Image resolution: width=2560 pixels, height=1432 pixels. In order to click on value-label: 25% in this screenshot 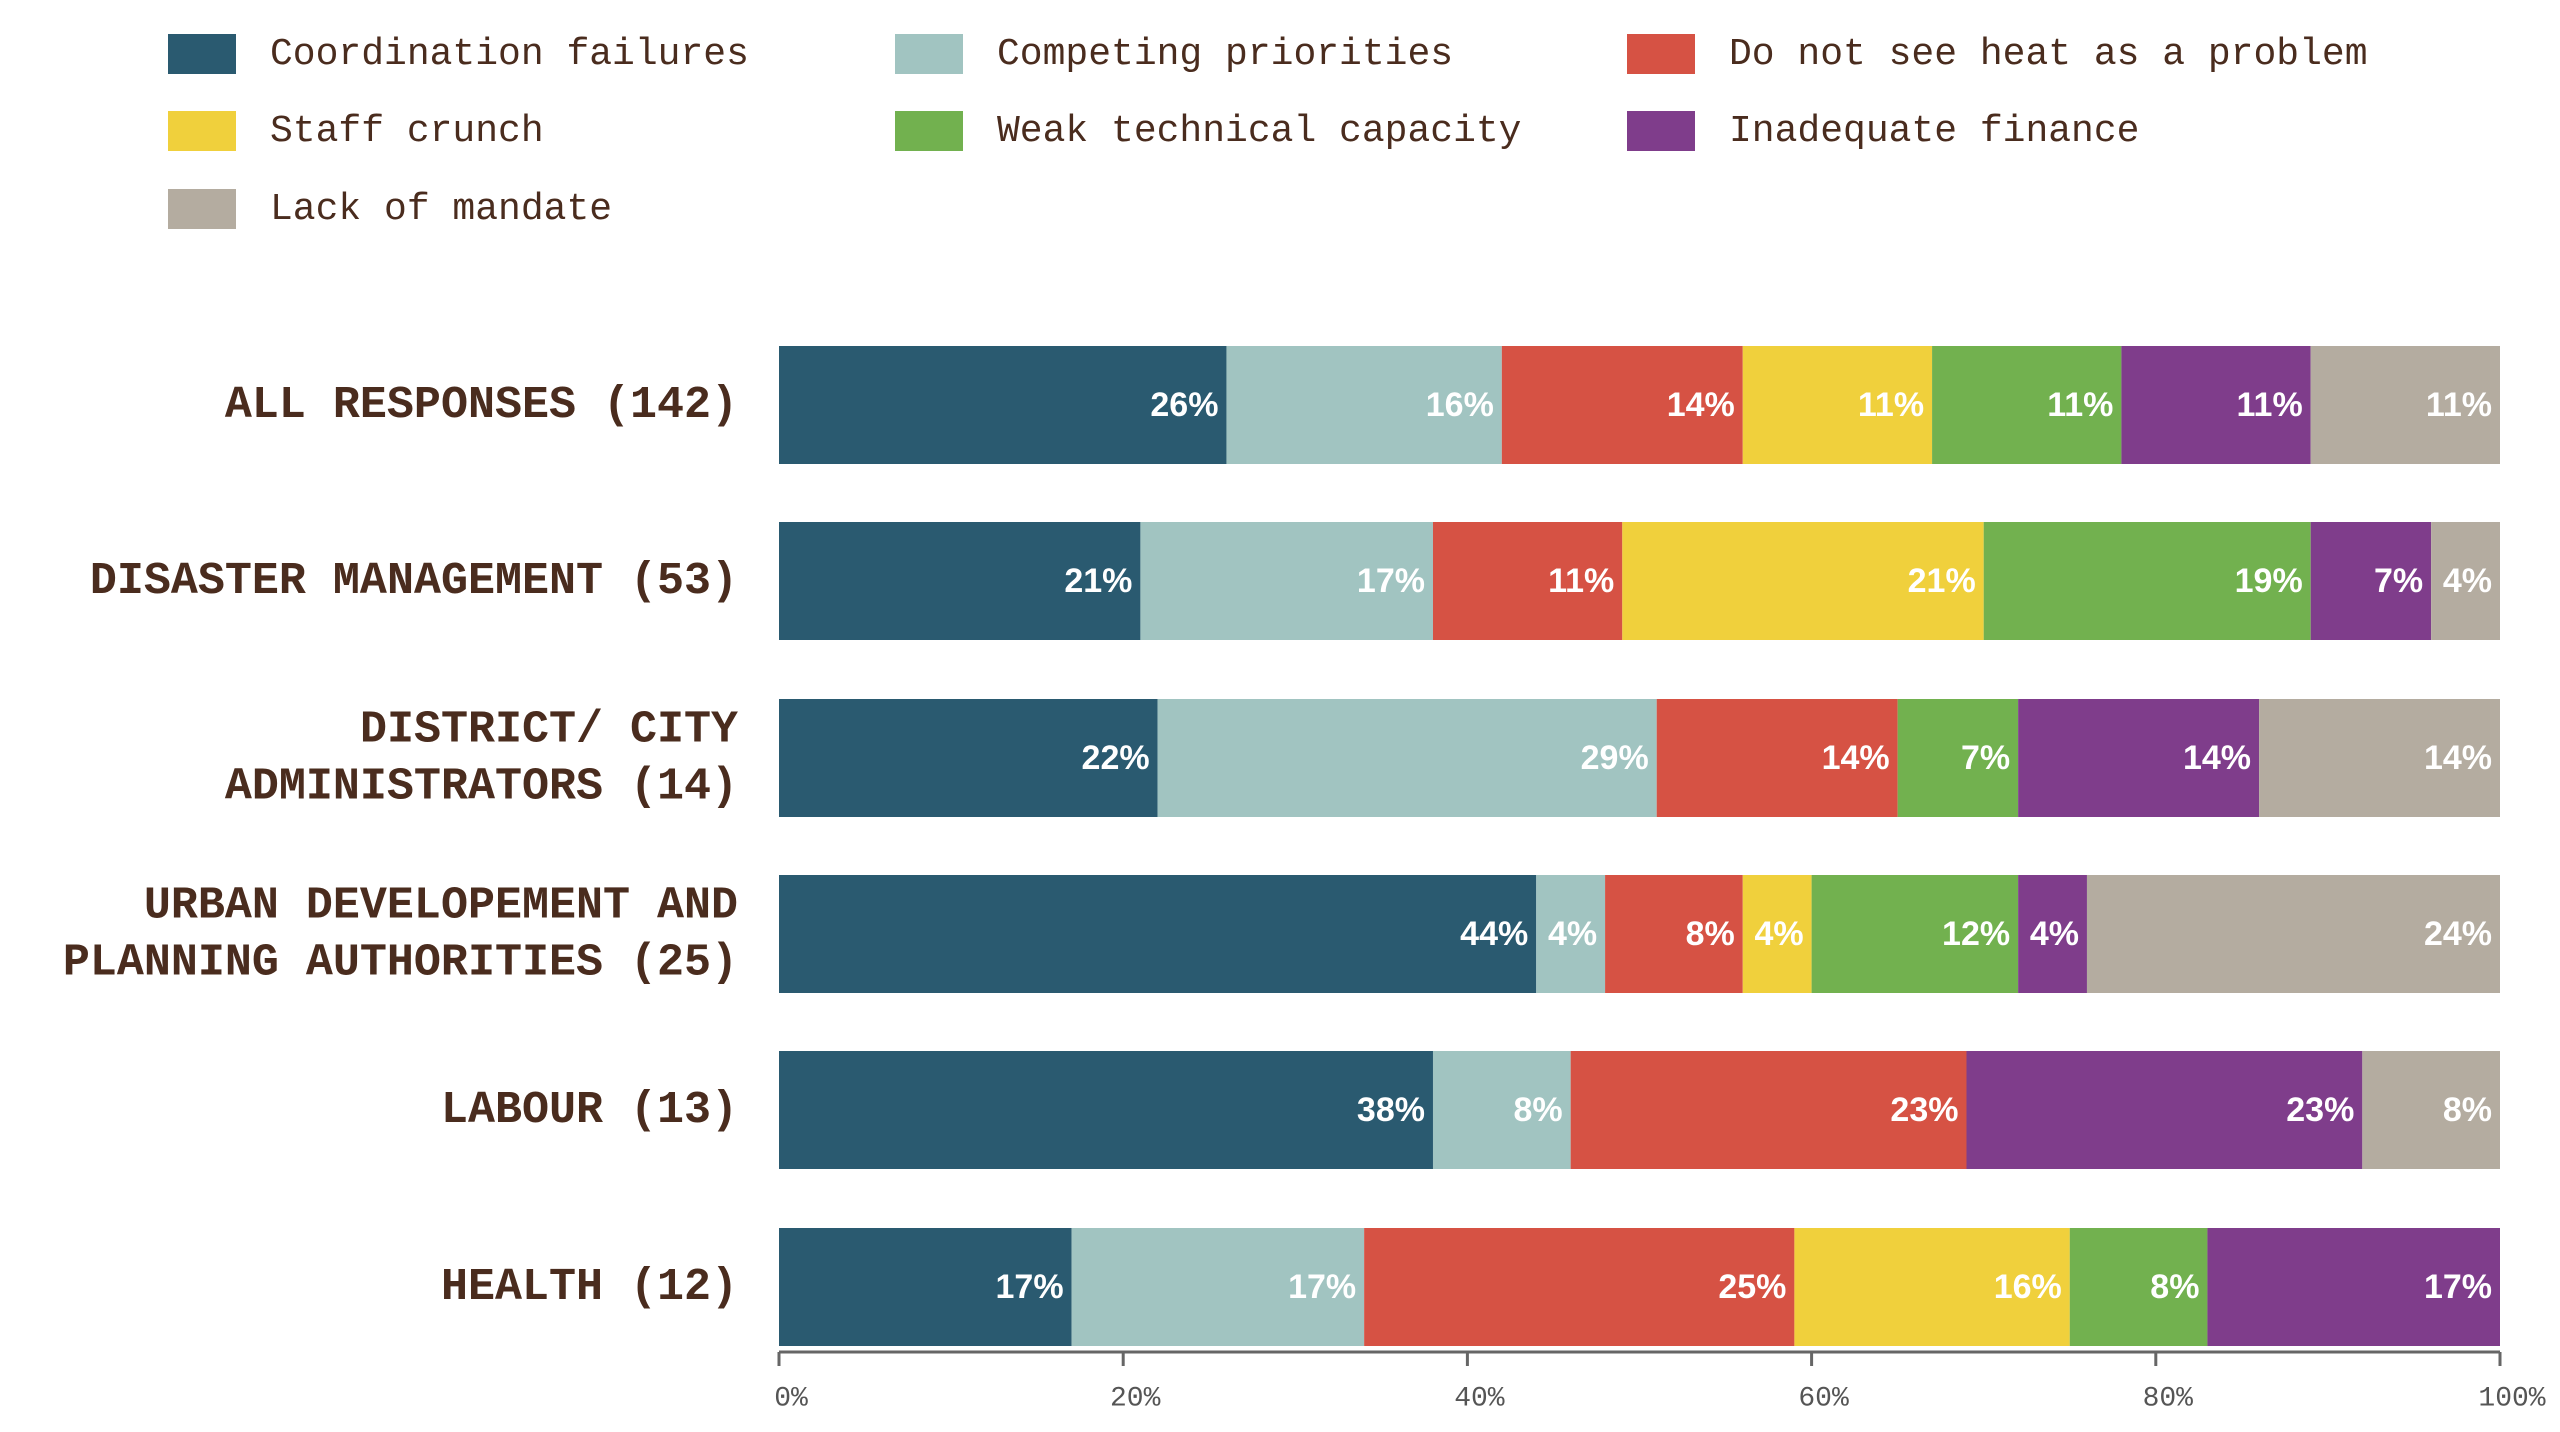, I will do `click(1752, 1287)`.